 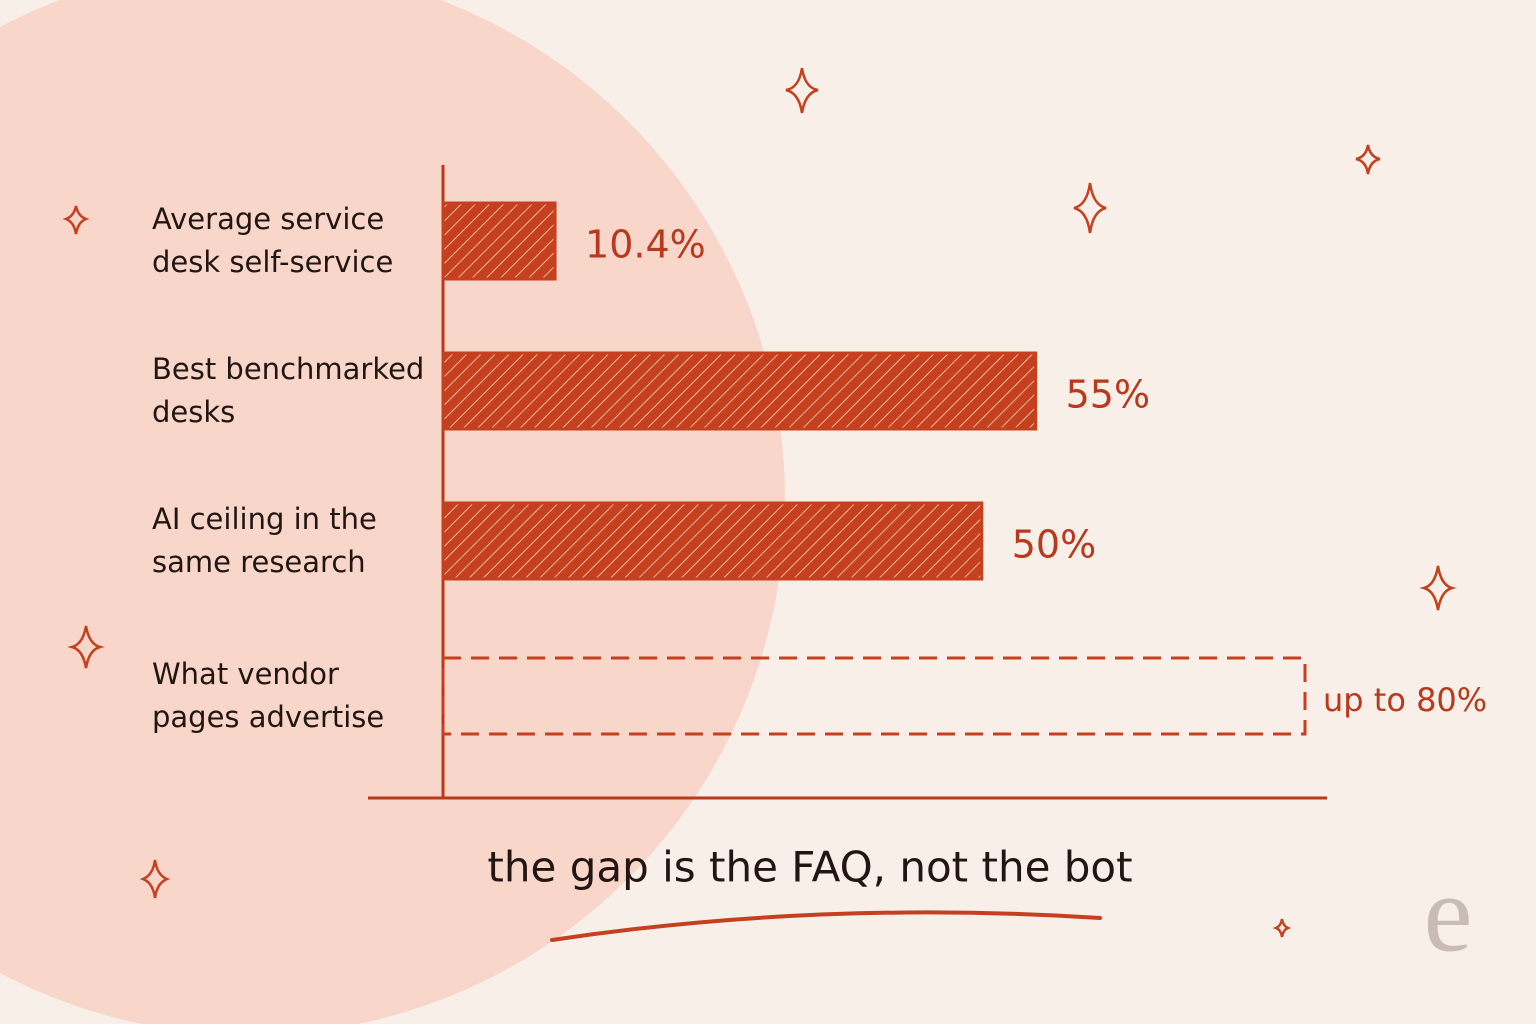 I want to click on value-label: 55%, so click(x=1108, y=395).